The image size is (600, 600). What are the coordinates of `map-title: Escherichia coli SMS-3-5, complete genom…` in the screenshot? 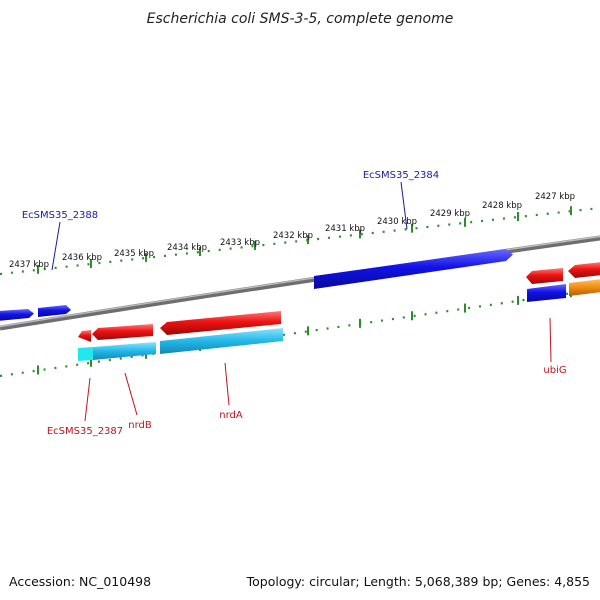 It's located at (300, 19).